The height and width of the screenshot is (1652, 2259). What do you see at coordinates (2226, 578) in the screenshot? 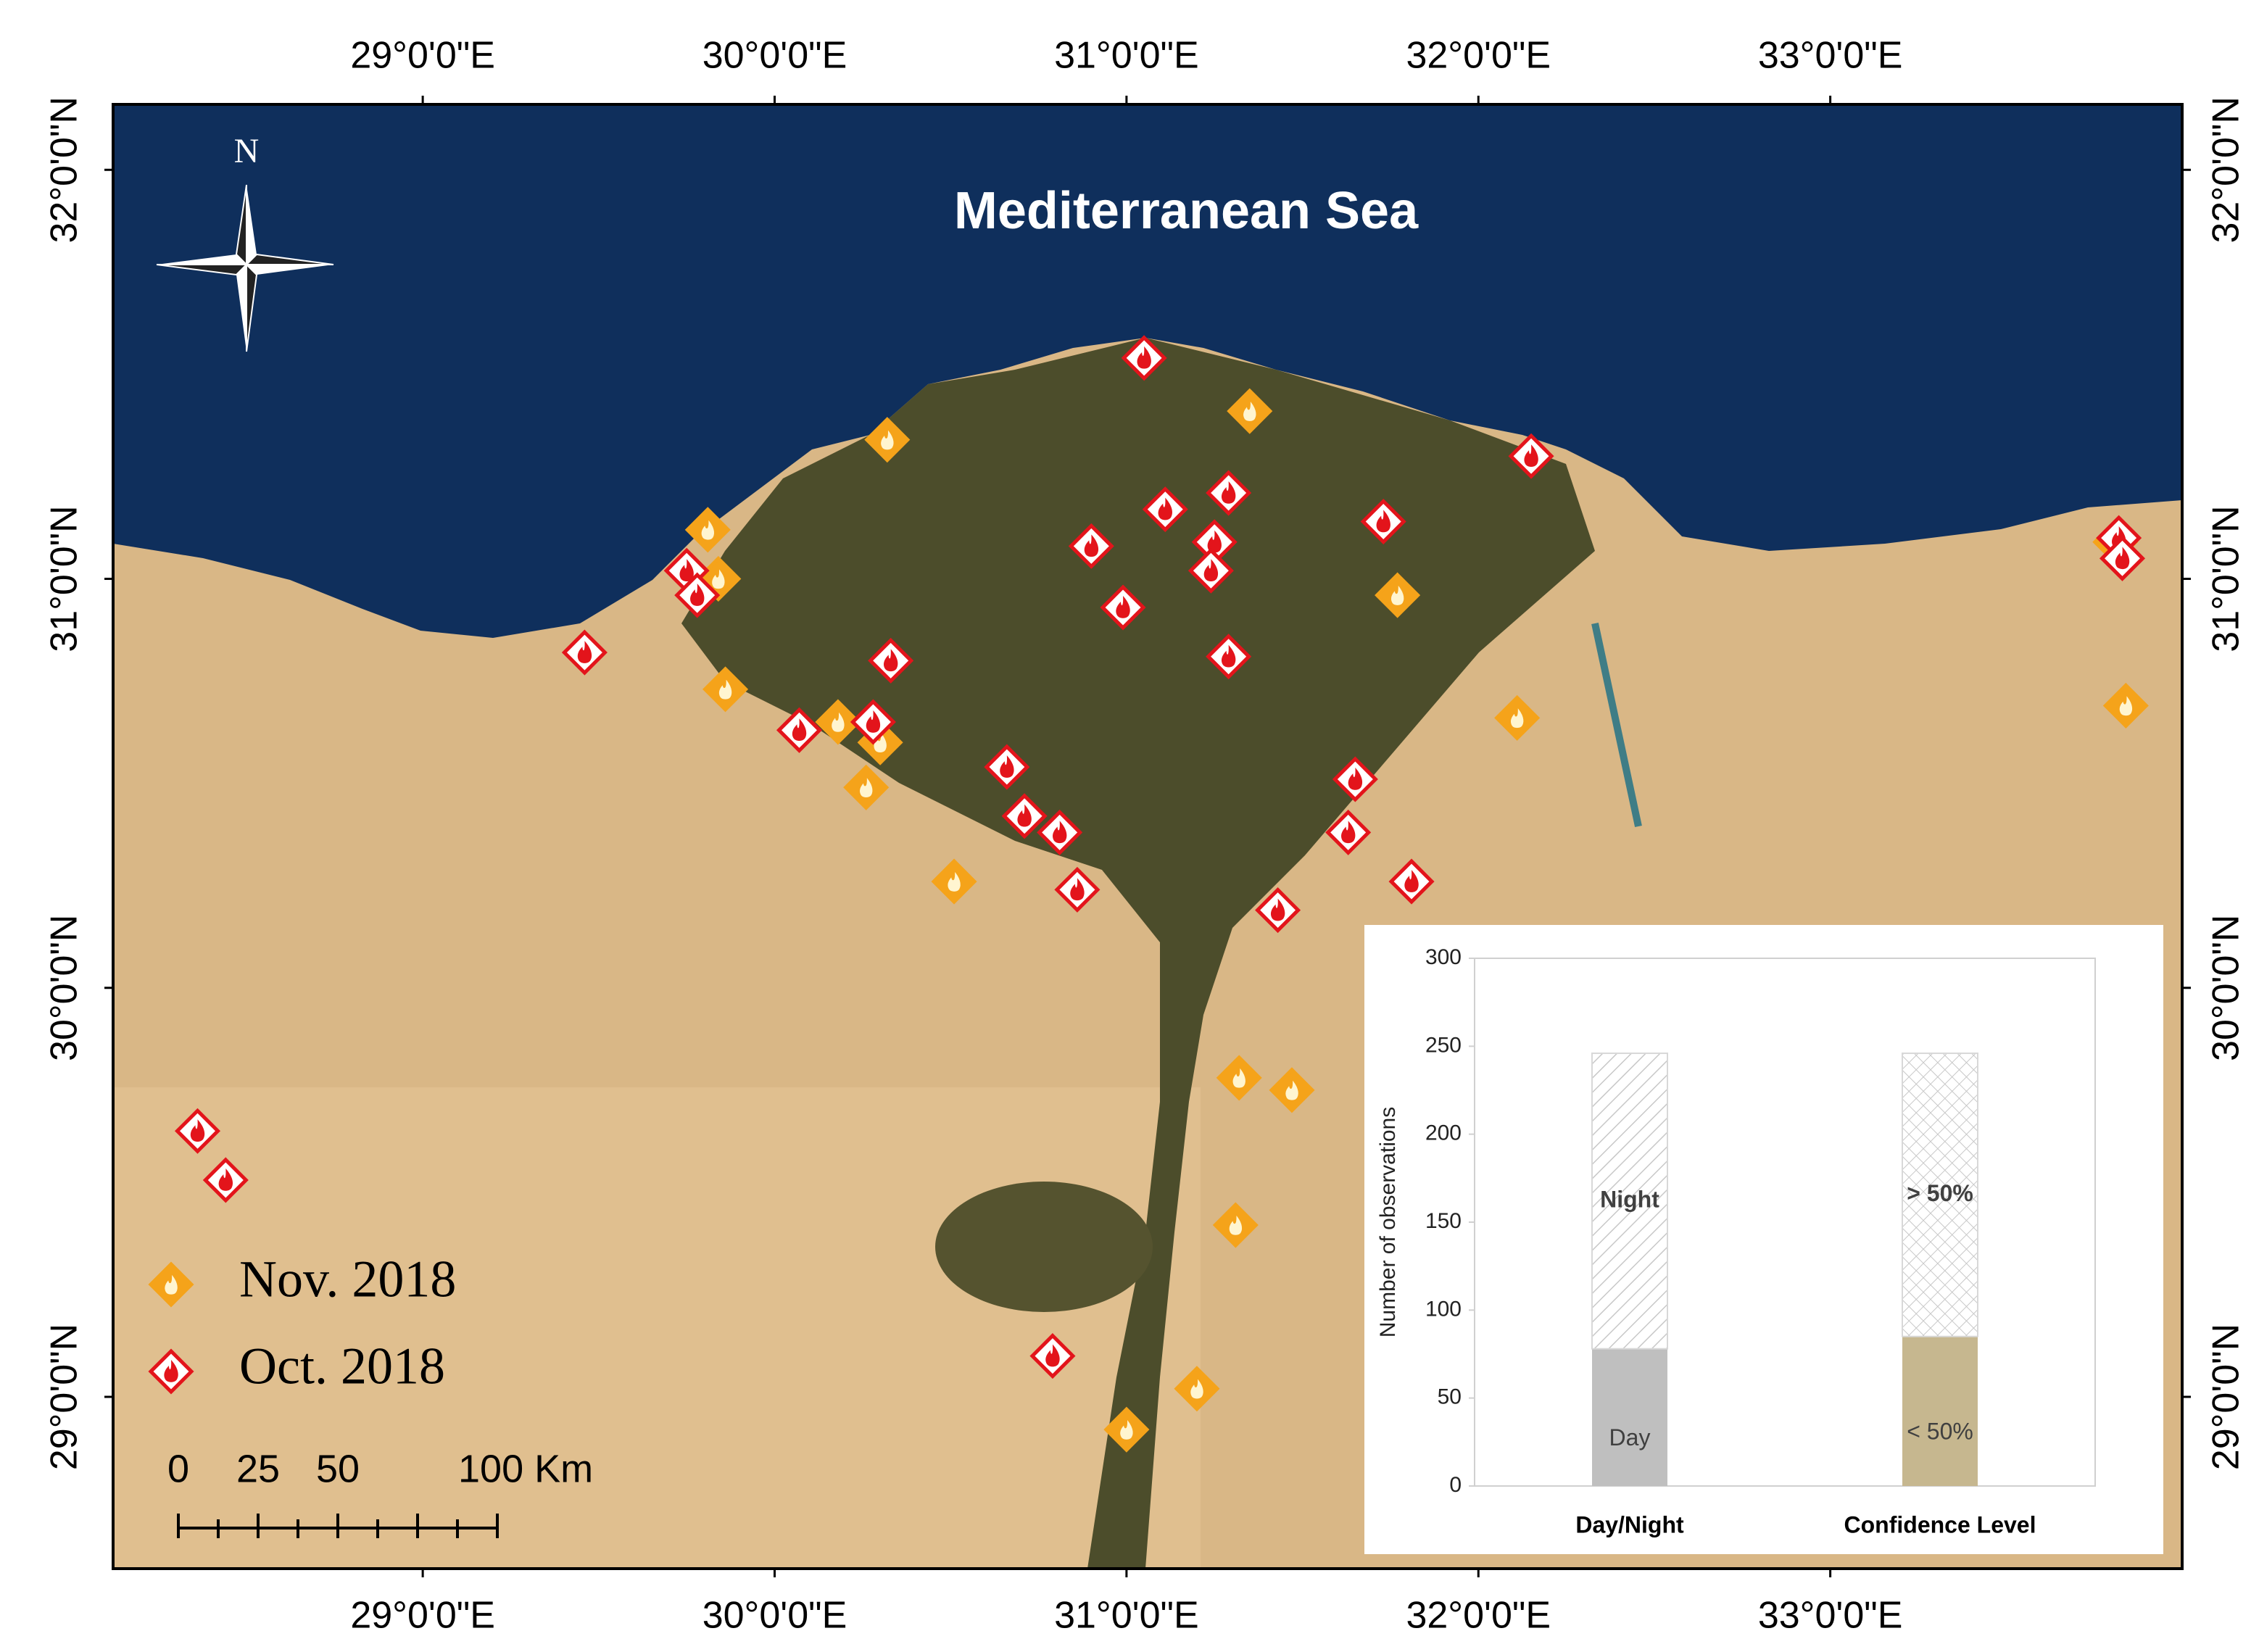
I see `y-tick-label: 31°0'0"N` at bounding box center [2226, 578].